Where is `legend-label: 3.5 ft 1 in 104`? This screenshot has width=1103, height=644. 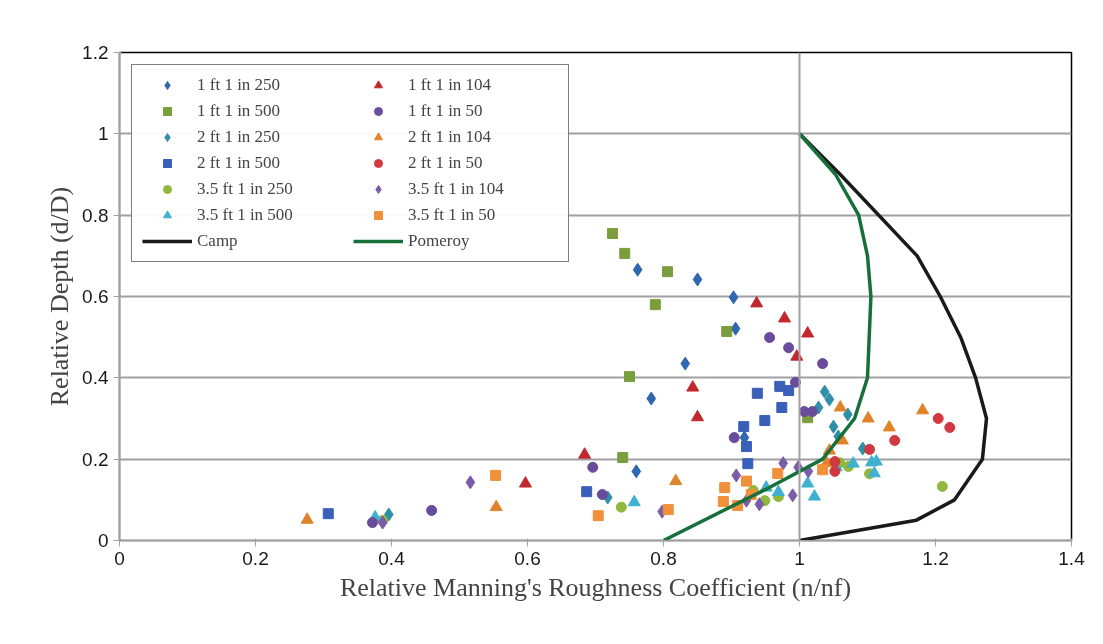
legend-label: 3.5 ft 1 in 104 is located at coordinates (456, 189).